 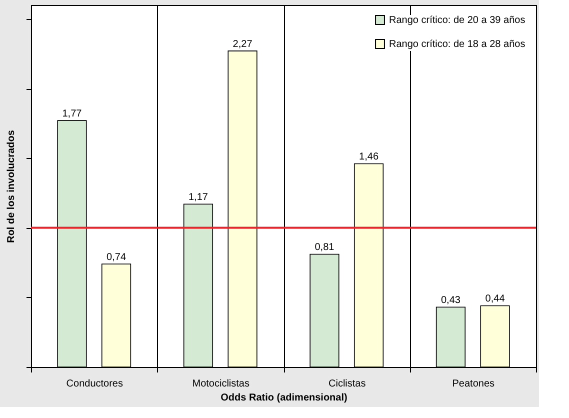 What do you see at coordinates (221, 384) in the screenshot?
I see `x-tick-label: Motociclistas` at bounding box center [221, 384].